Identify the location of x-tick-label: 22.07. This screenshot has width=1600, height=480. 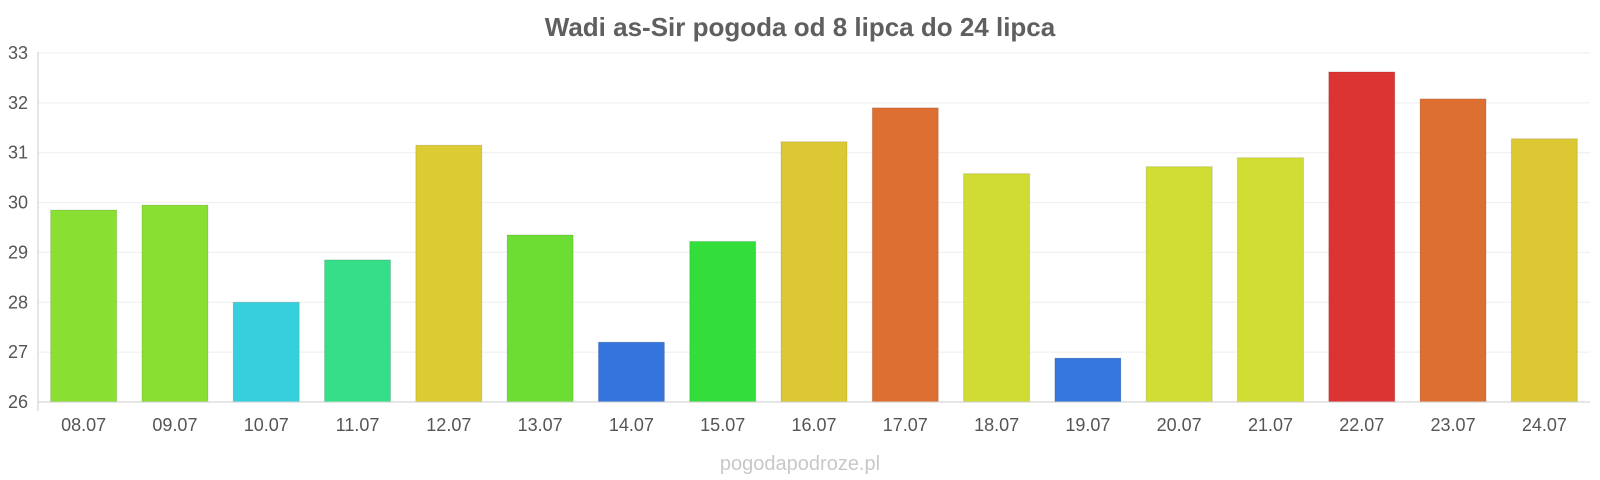
(1361, 425).